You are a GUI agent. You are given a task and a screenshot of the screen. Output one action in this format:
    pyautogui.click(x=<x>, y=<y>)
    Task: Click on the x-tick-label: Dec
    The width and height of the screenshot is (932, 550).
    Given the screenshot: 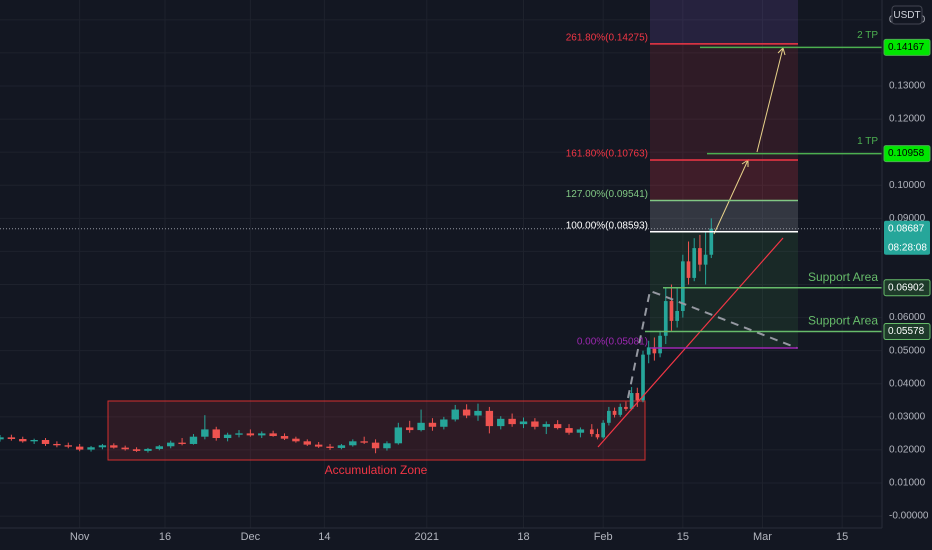 What is the action you would take?
    pyautogui.click(x=251, y=537)
    